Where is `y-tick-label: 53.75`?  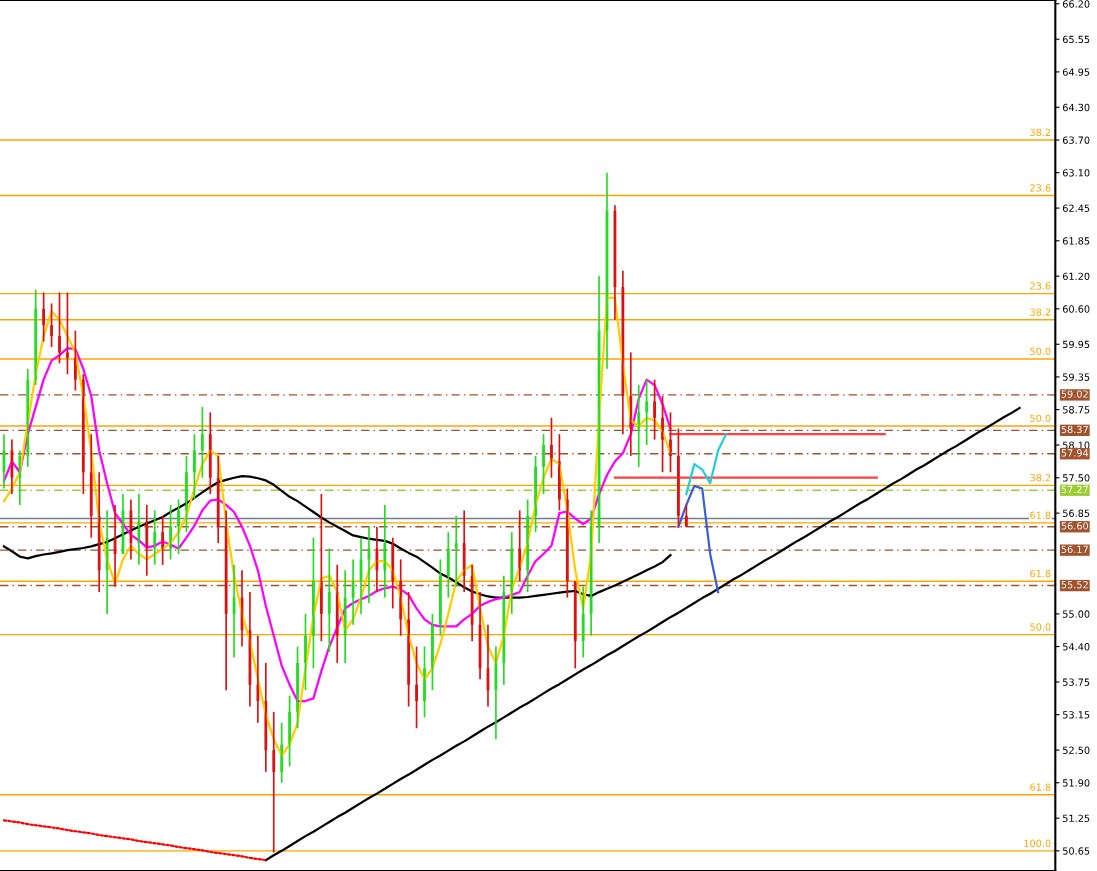 y-tick-label: 53.75 is located at coordinates (1076, 682).